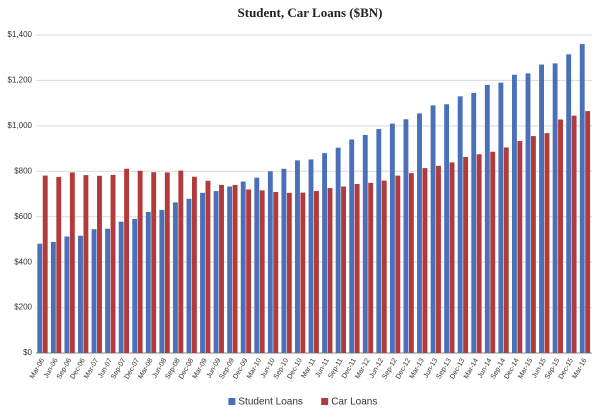  What do you see at coordinates (23, 261) in the screenshot?
I see `y-tick-label: $400` at bounding box center [23, 261].